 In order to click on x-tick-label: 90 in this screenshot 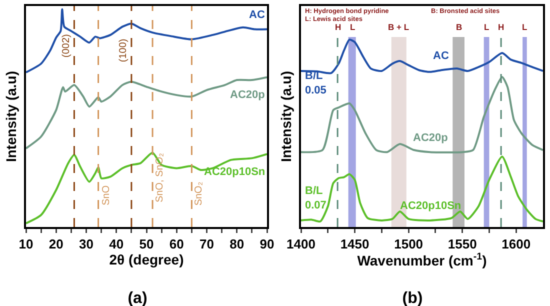, I will do `click(267, 244)`.